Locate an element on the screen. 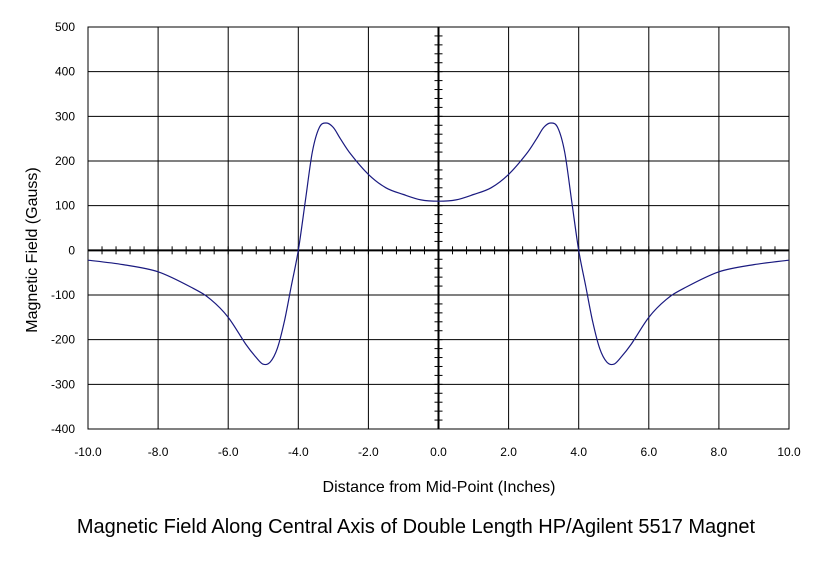 The height and width of the screenshot is (569, 832). x-tick-label: -6.0 is located at coordinates (228, 452).